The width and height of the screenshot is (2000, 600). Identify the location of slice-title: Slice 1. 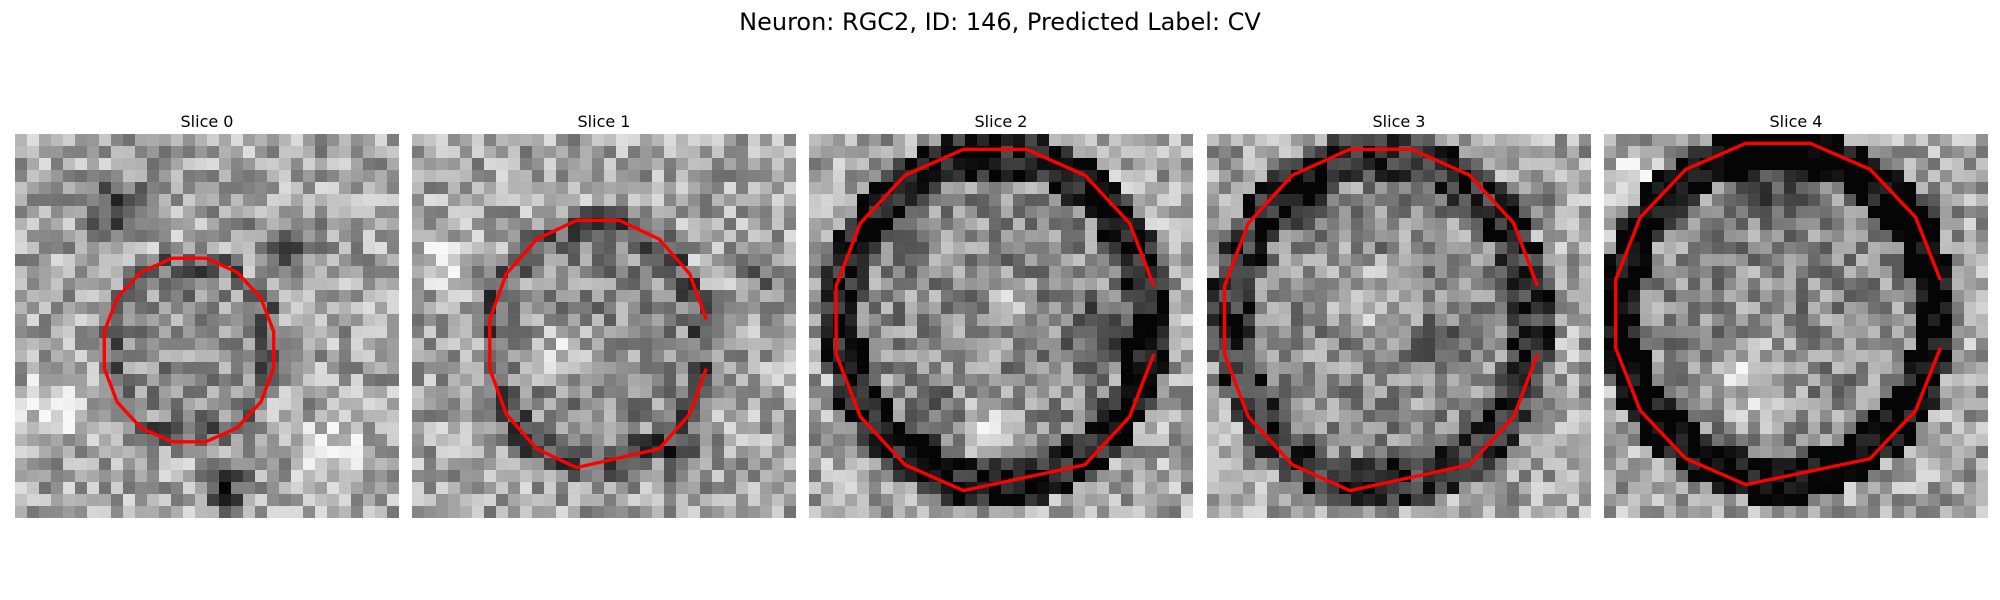
(604, 121).